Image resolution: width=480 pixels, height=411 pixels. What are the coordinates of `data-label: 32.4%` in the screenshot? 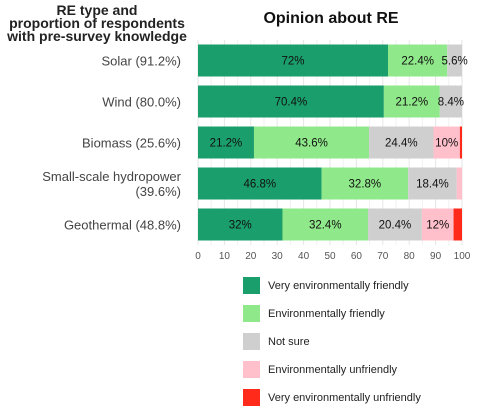 It's located at (325, 226).